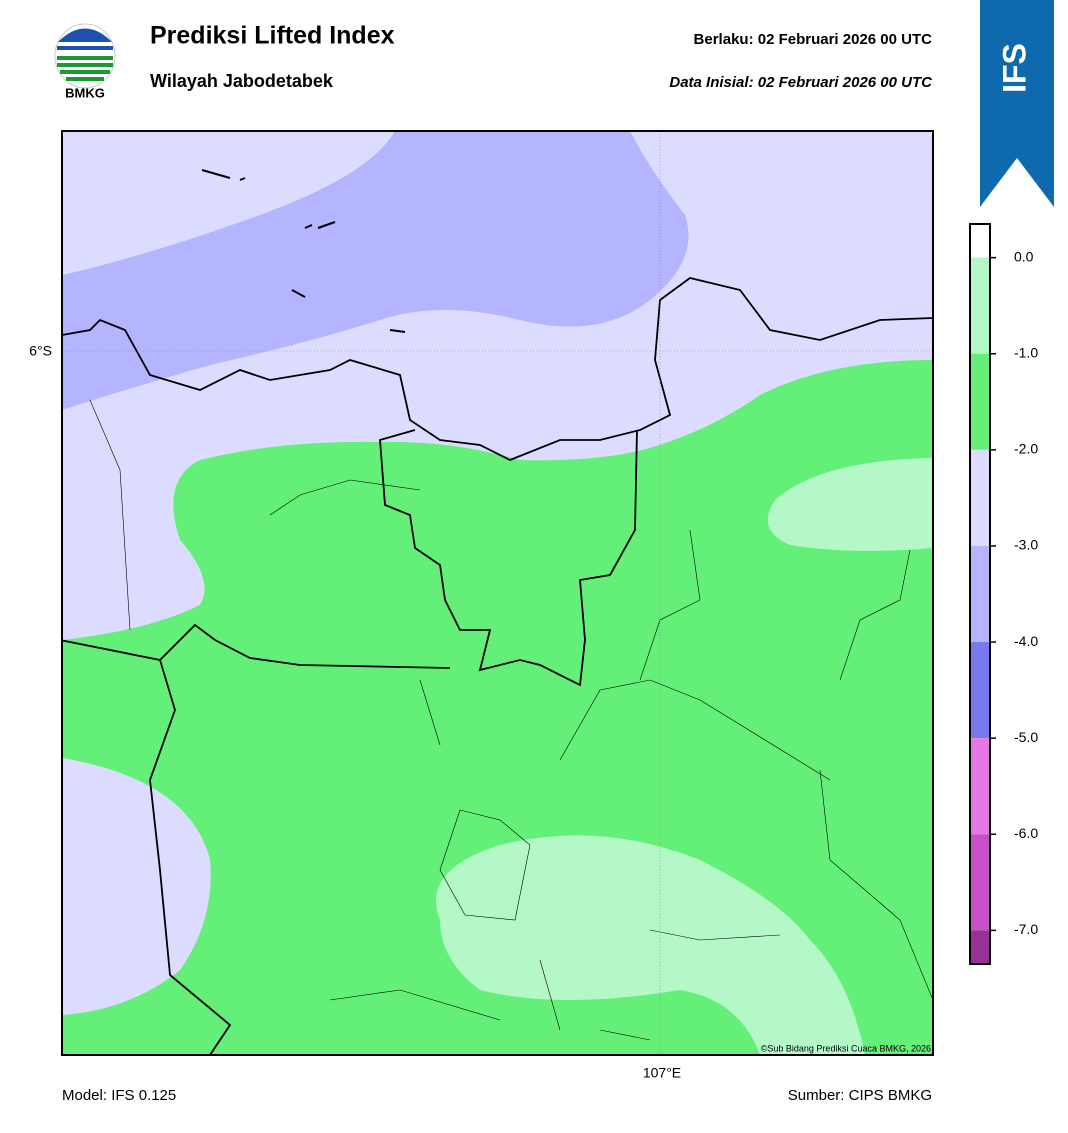  I want to click on colorbar-frame, so click(980, 594).